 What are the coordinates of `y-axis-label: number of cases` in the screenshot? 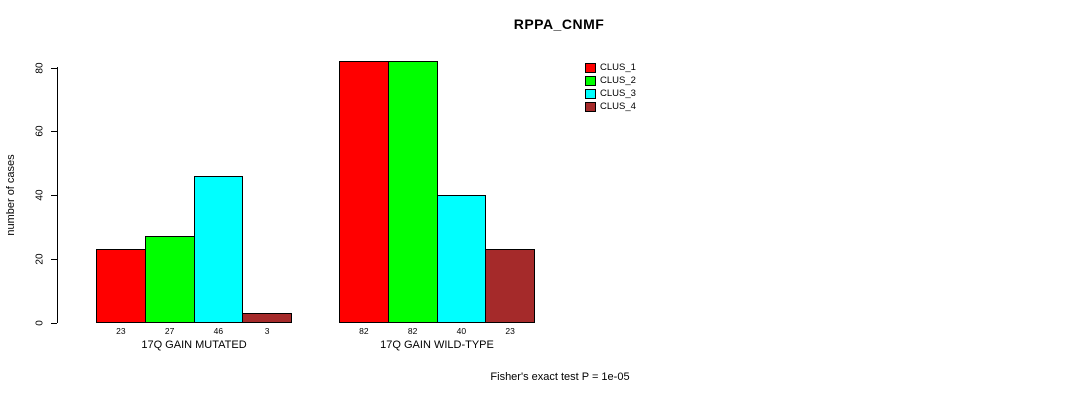 It's located at (11, 195).